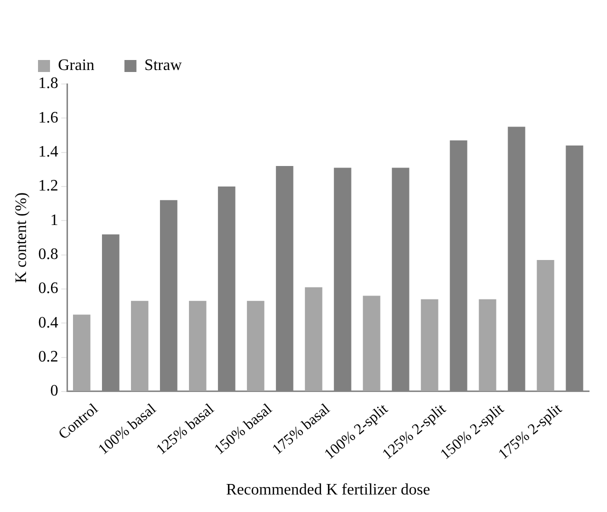  I want to click on y-tick-label: 1, so click(54, 220).